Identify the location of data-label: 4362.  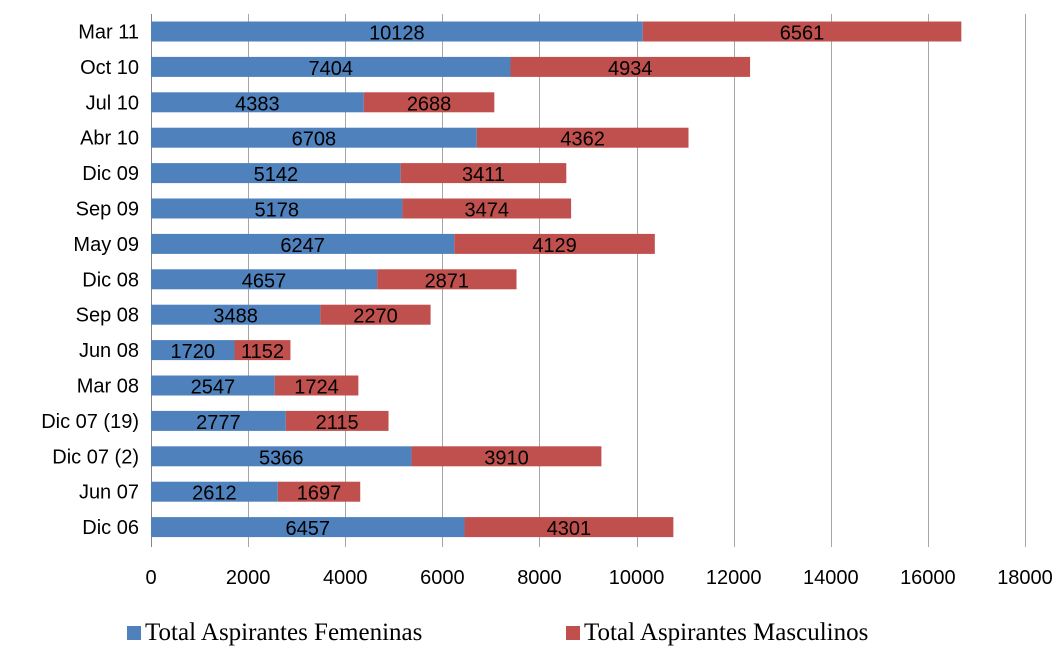
(582, 140).